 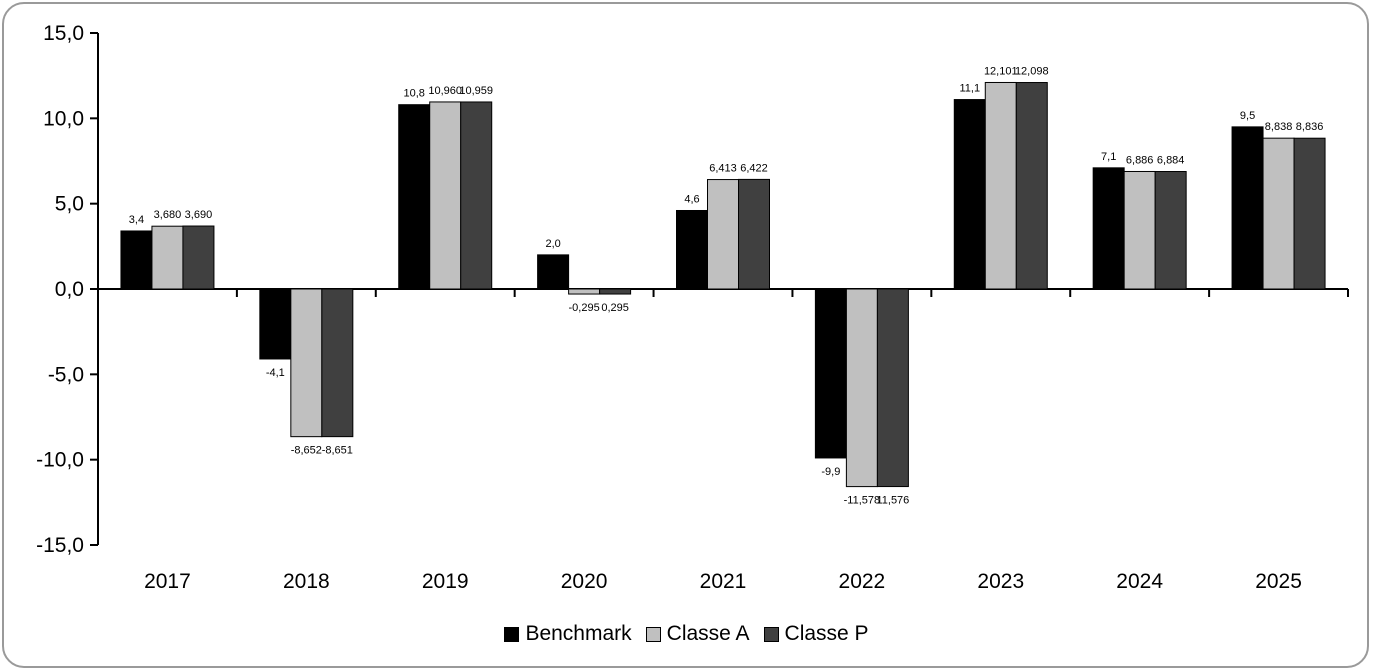 What do you see at coordinates (553, 272) in the screenshot?
I see `bar-benchmark-2020` at bounding box center [553, 272].